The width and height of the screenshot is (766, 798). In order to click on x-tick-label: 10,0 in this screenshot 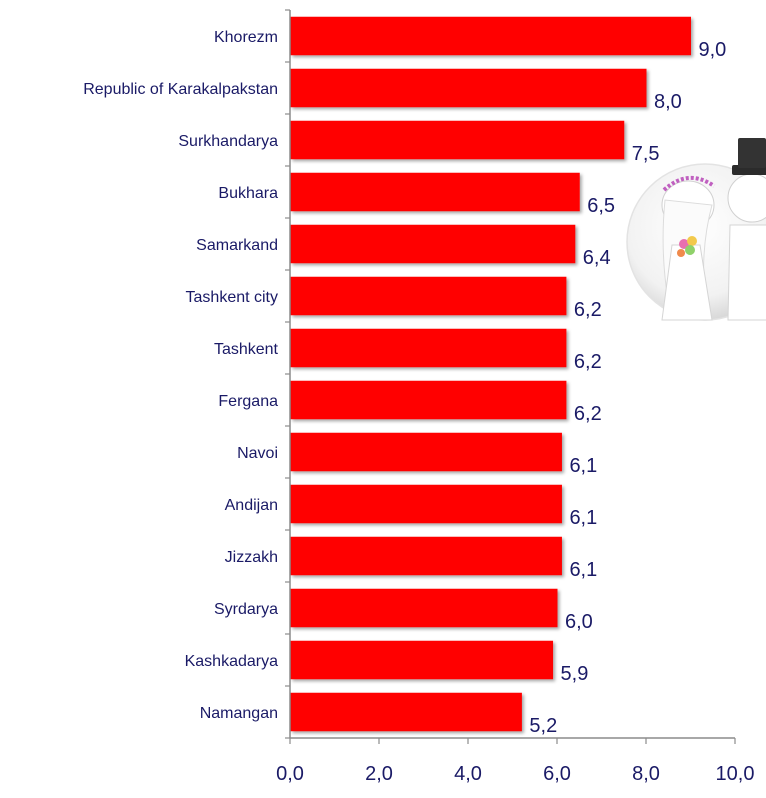, I will do `click(735, 774)`.